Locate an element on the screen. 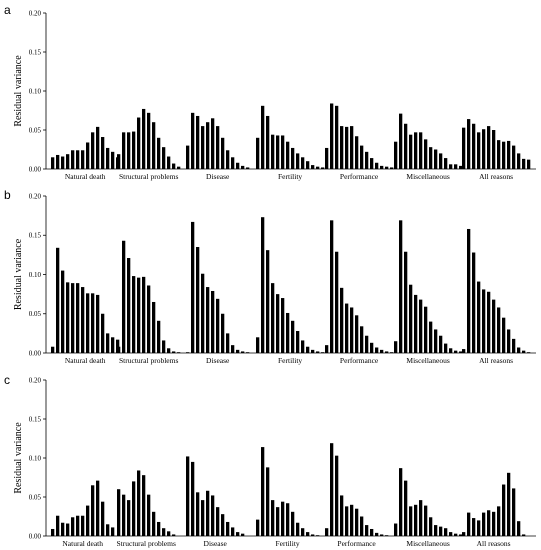  category-label: Miscellaneous is located at coordinates (427, 360).